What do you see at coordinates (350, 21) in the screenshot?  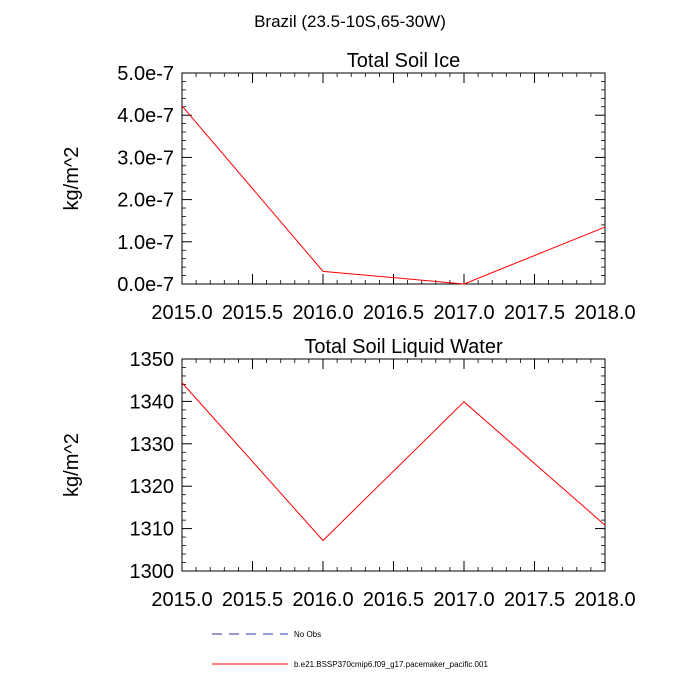 I see `figure-title: Brazil (23.5-10S,65-30W)` at bounding box center [350, 21].